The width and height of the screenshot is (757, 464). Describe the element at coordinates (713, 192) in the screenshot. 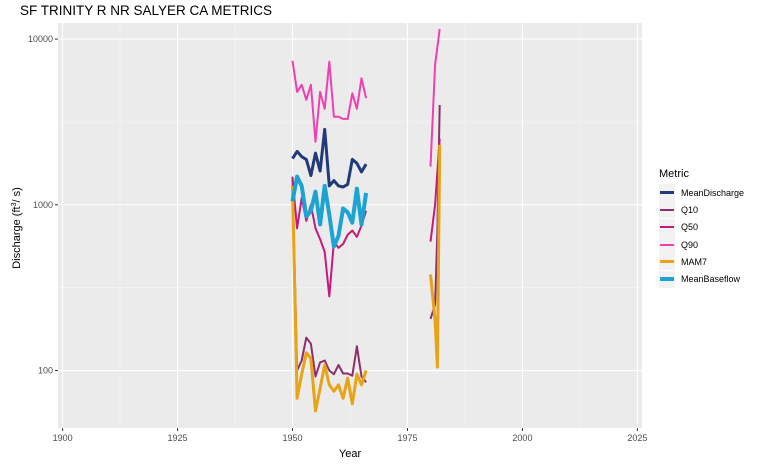

I see `legend-label: MeanDischarge` at that location.